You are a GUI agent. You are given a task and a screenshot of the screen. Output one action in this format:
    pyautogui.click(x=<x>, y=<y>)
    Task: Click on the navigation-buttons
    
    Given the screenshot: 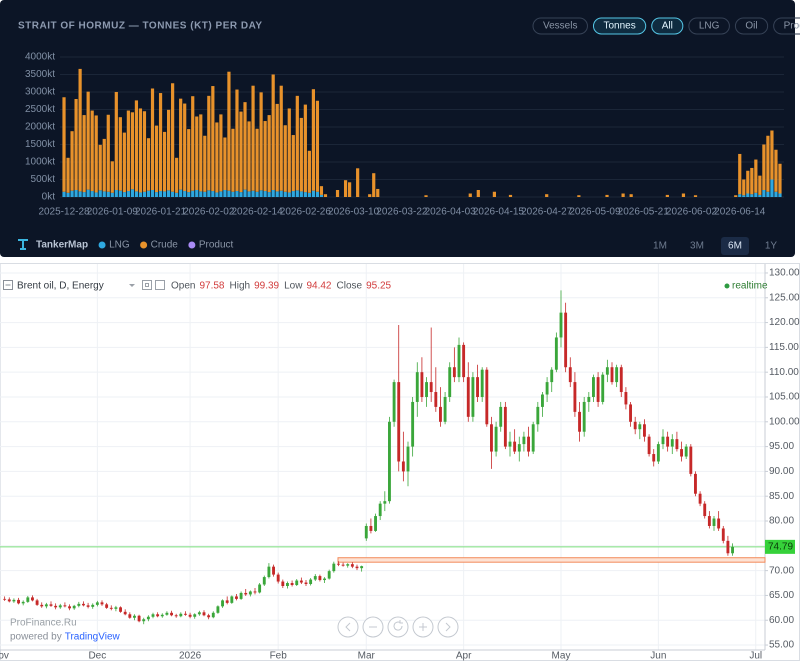 What is the action you would take?
    pyautogui.click(x=398, y=627)
    